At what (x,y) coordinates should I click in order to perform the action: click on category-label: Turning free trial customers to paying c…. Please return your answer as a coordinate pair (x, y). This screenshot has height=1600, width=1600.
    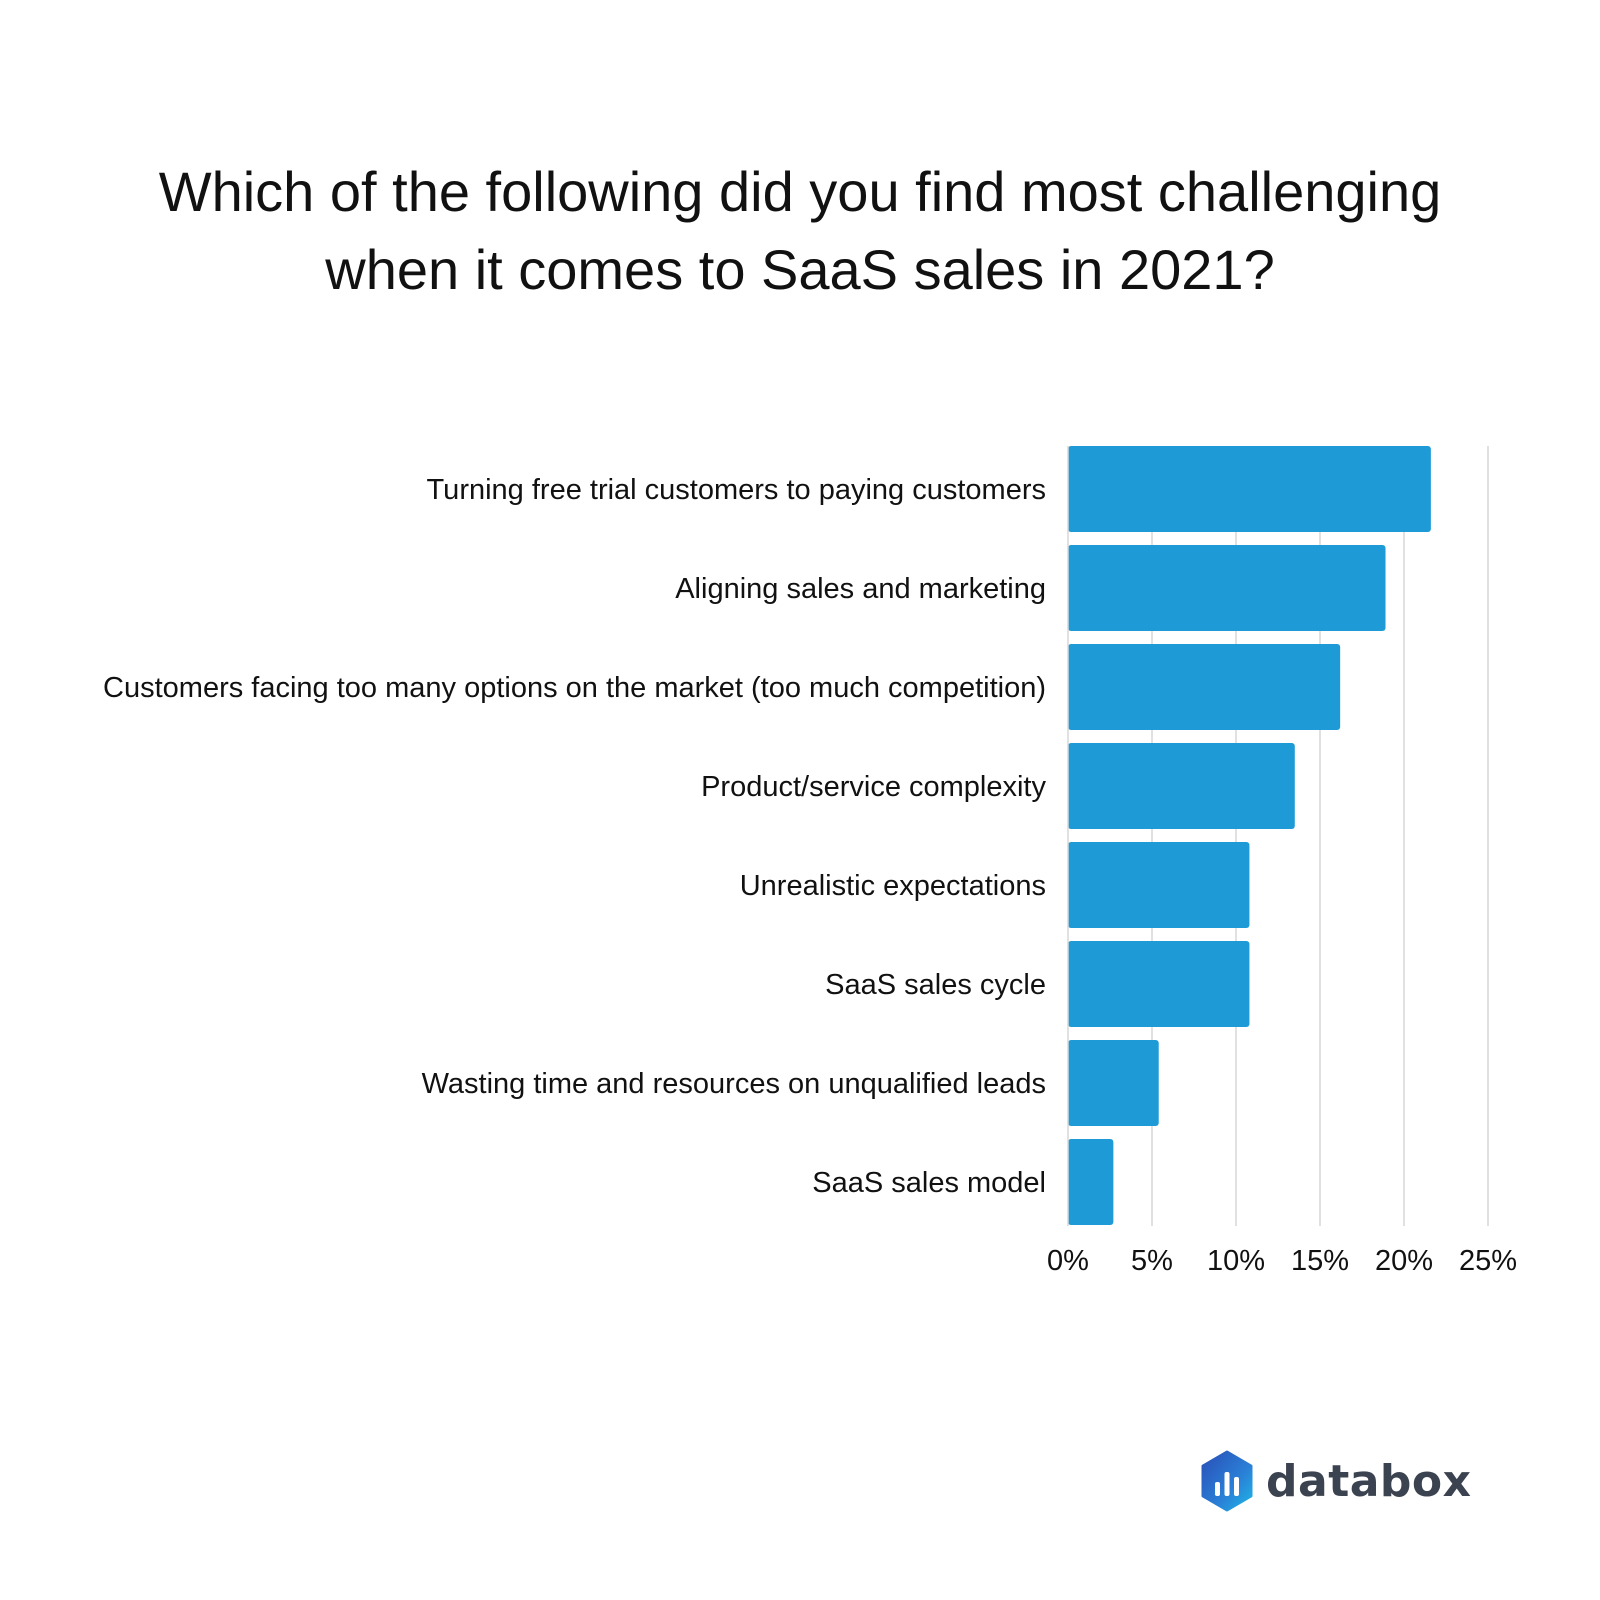
    Looking at the image, I should click on (736, 490).